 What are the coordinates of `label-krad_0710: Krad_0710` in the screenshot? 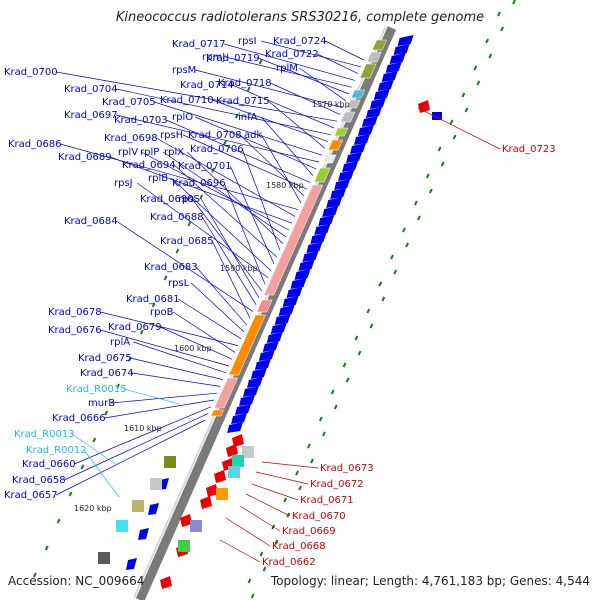 It's located at (187, 100).